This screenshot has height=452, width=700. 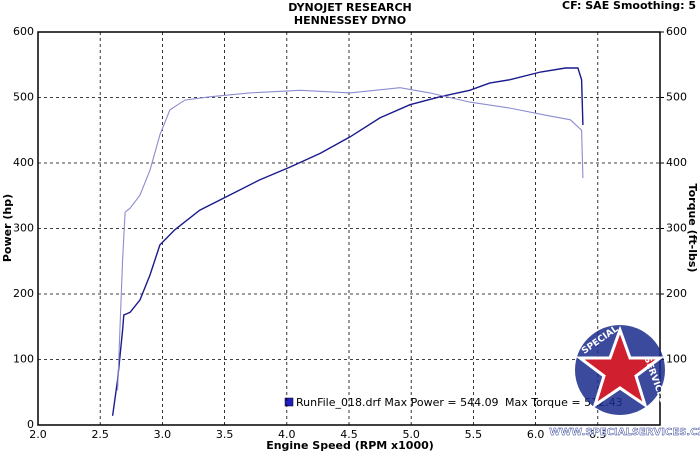 I want to click on x-tick-label: 2.5, so click(x=100, y=434).